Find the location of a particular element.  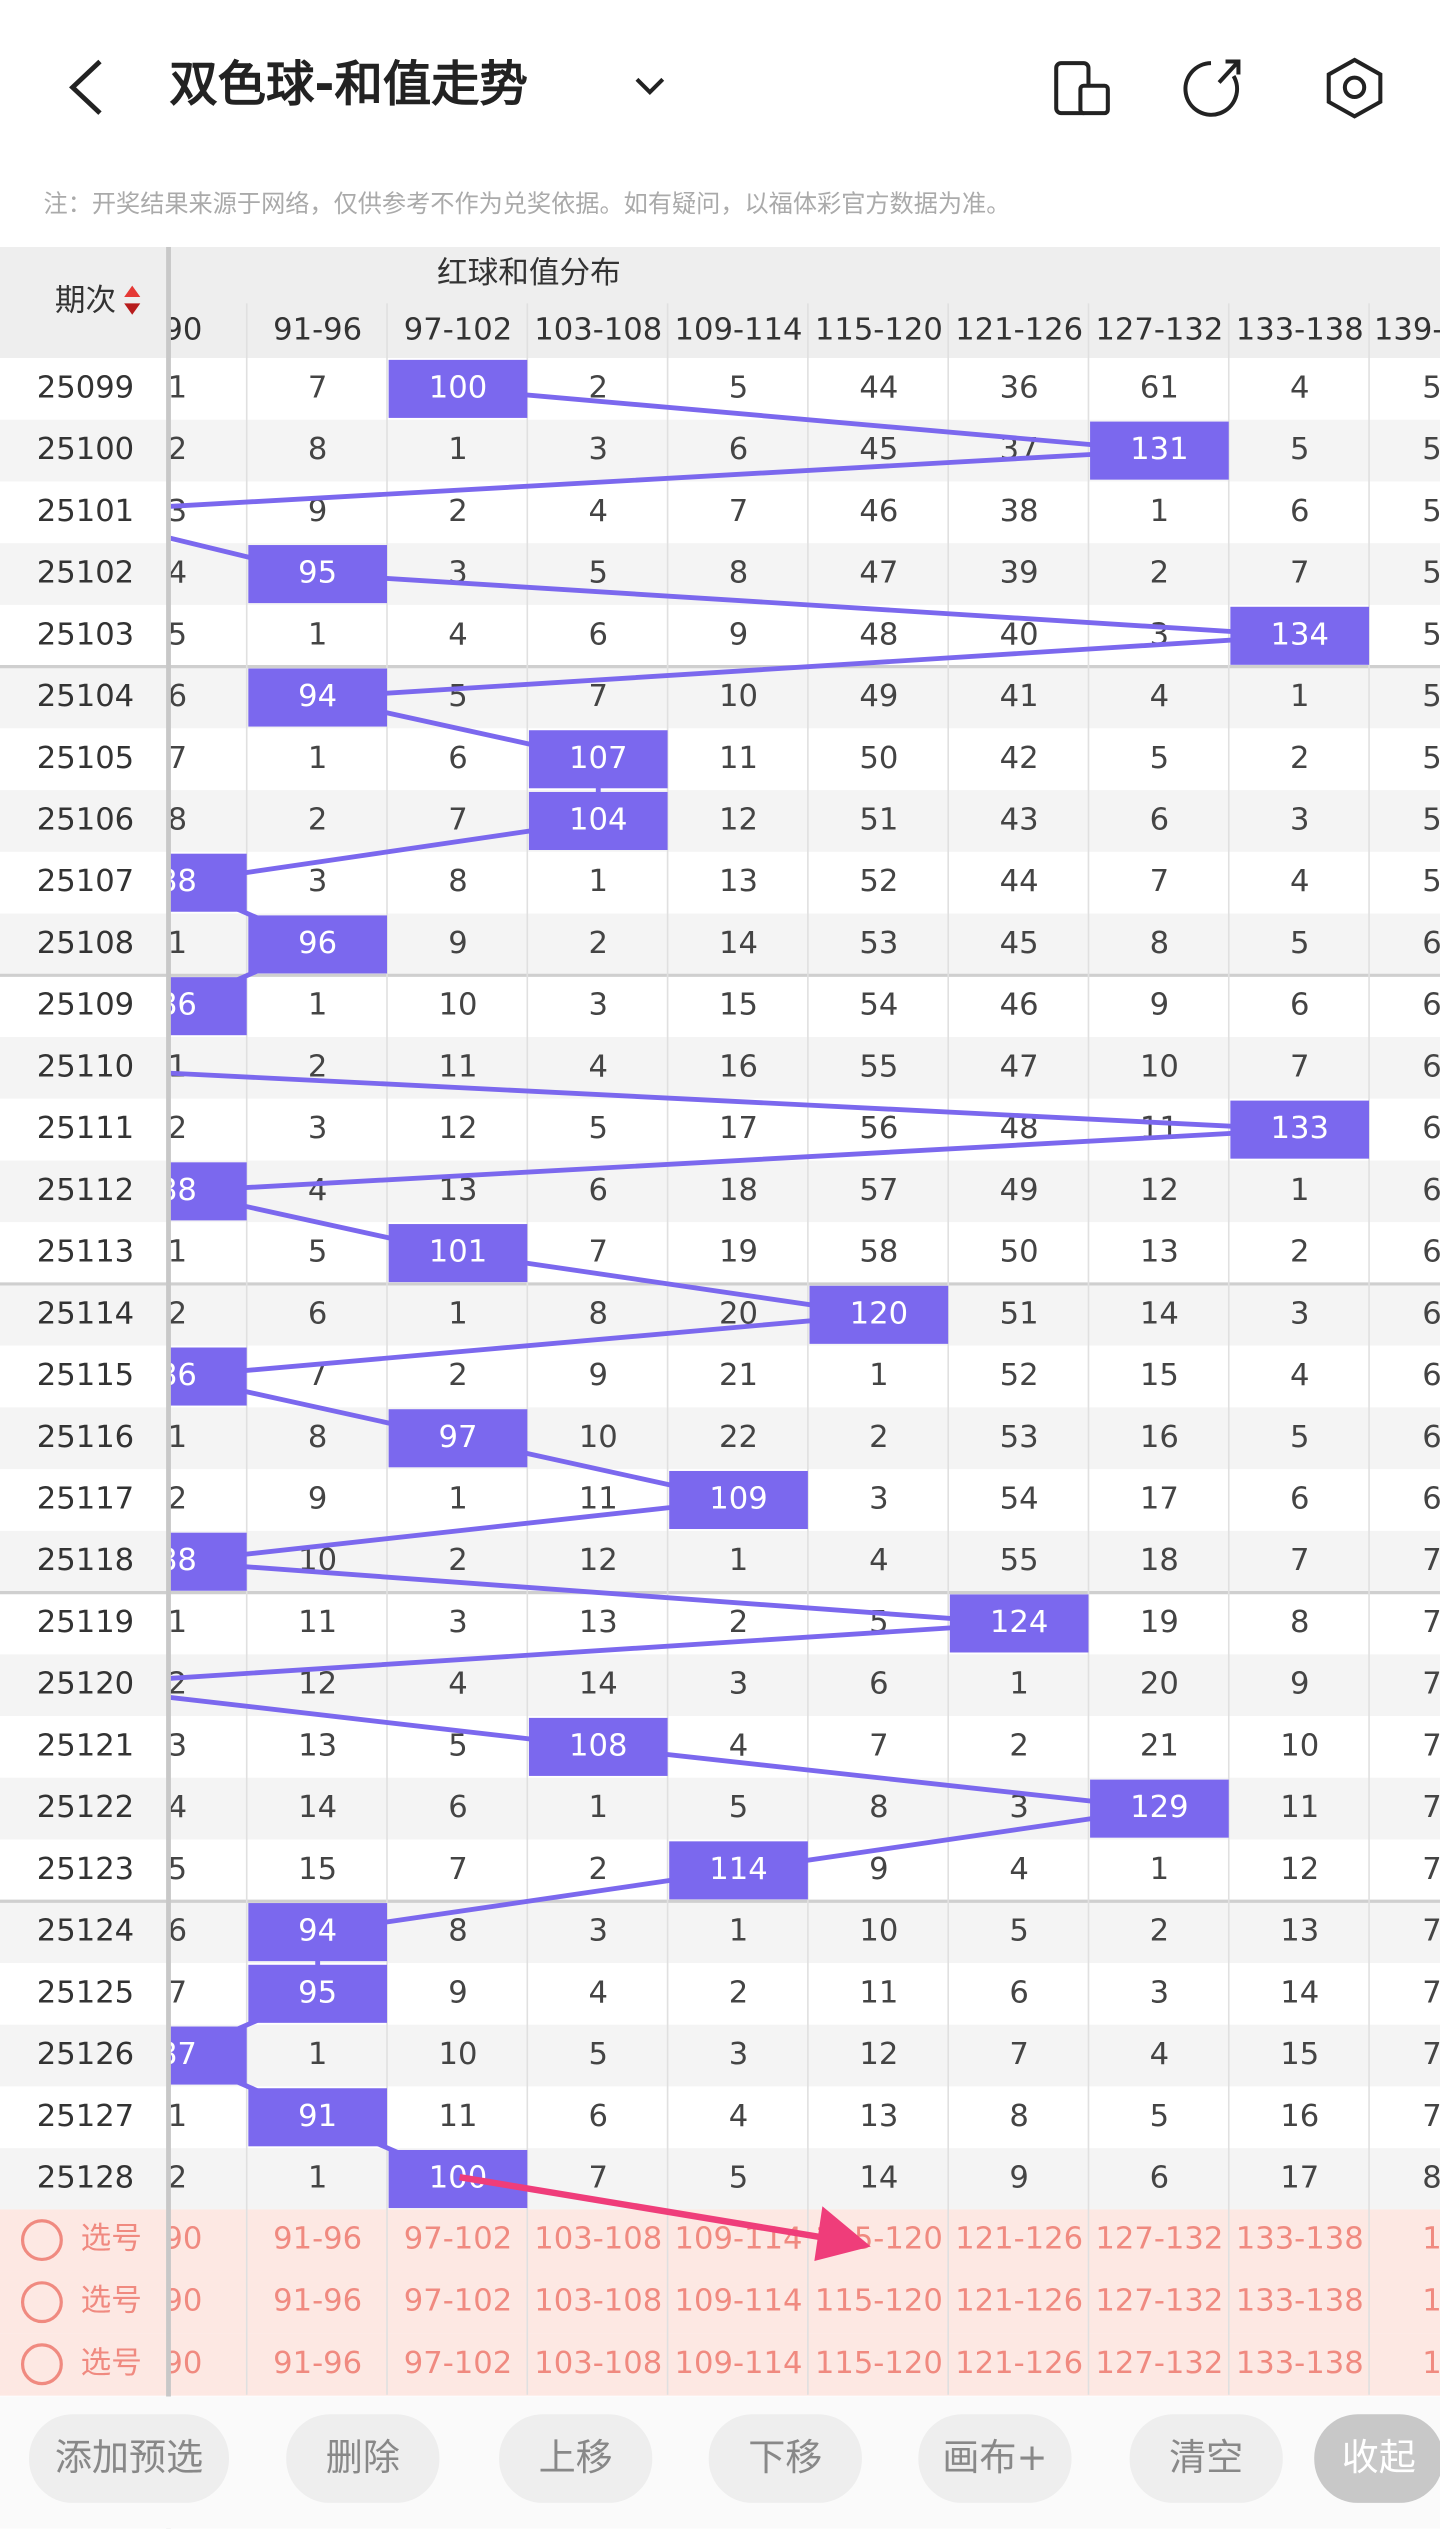

button-label: 删除 is located at coordinates (363, 2457).